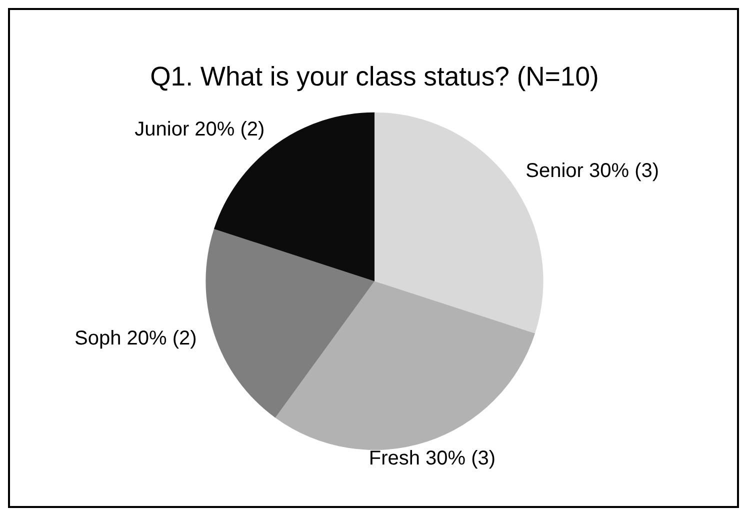  What do you see at coordinates (374, 76) in the screenshot?
I see `chart-title: Q1. What is your class status? (N=10)` at bounding box center [374, 76].